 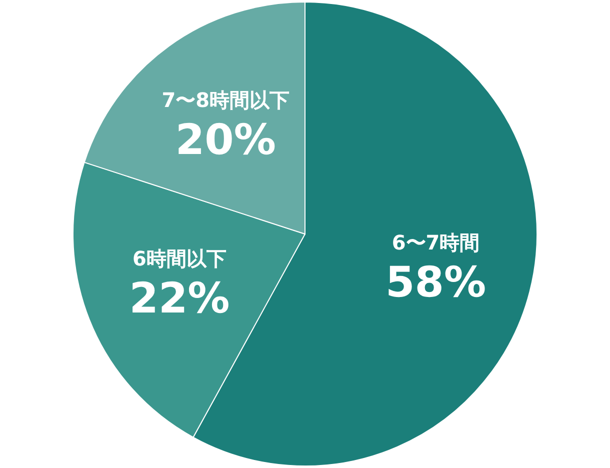 I want to click on slice-label: 7〜8時間以下, so click(x=226, y=100).